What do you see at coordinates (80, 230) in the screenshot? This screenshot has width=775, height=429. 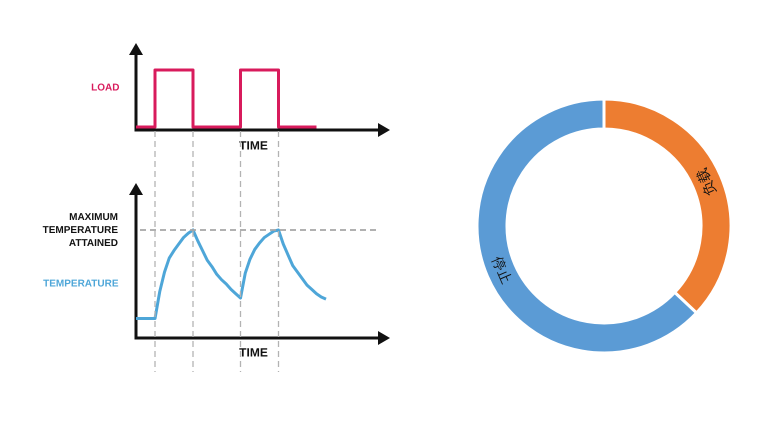 I see `ref-line-label: MAXIMUM TEMPERATURE ATTAINED` at bounding box center [80, 230].